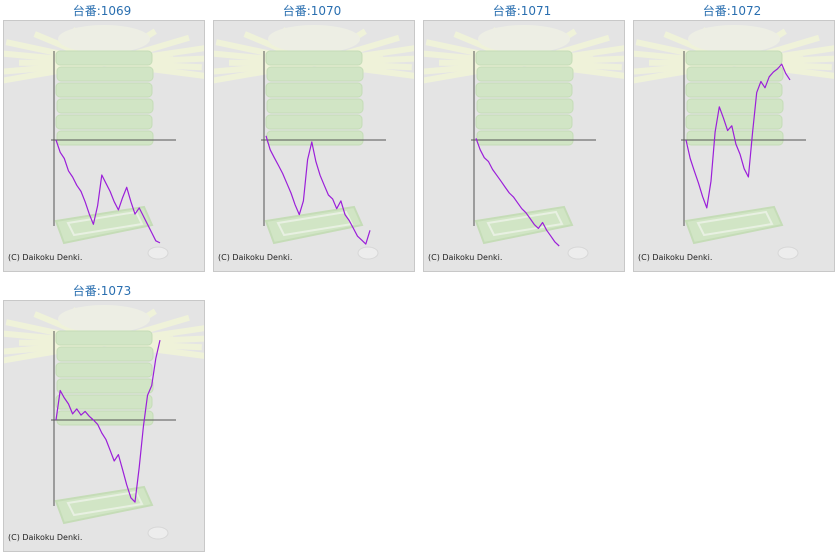  I want to click on chart-cell-1073: 台番:1073 (C) Daikoku Denki., so click(103, 416).